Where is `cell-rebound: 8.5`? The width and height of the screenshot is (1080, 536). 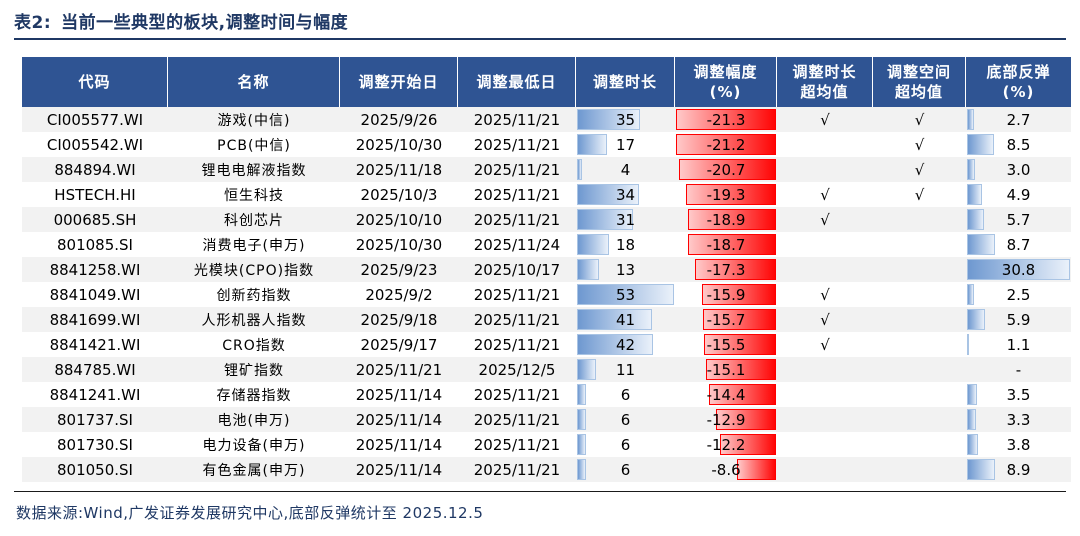 cell-rebound: 8.5 is located at coordinates (1018, 144).